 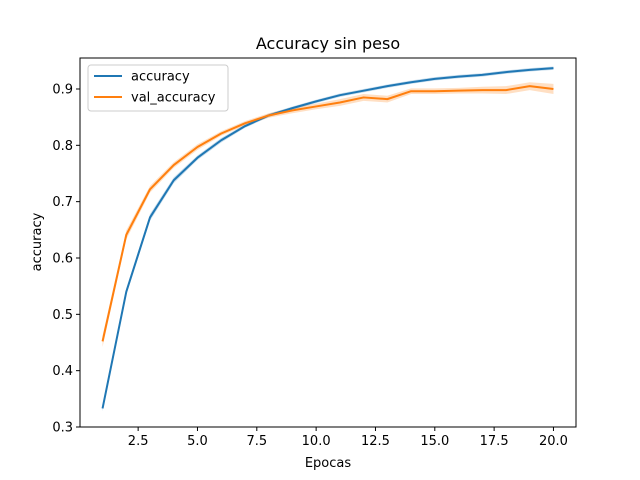 I want to click on x-tick-label: 2.5, so click(x=138, y=441).